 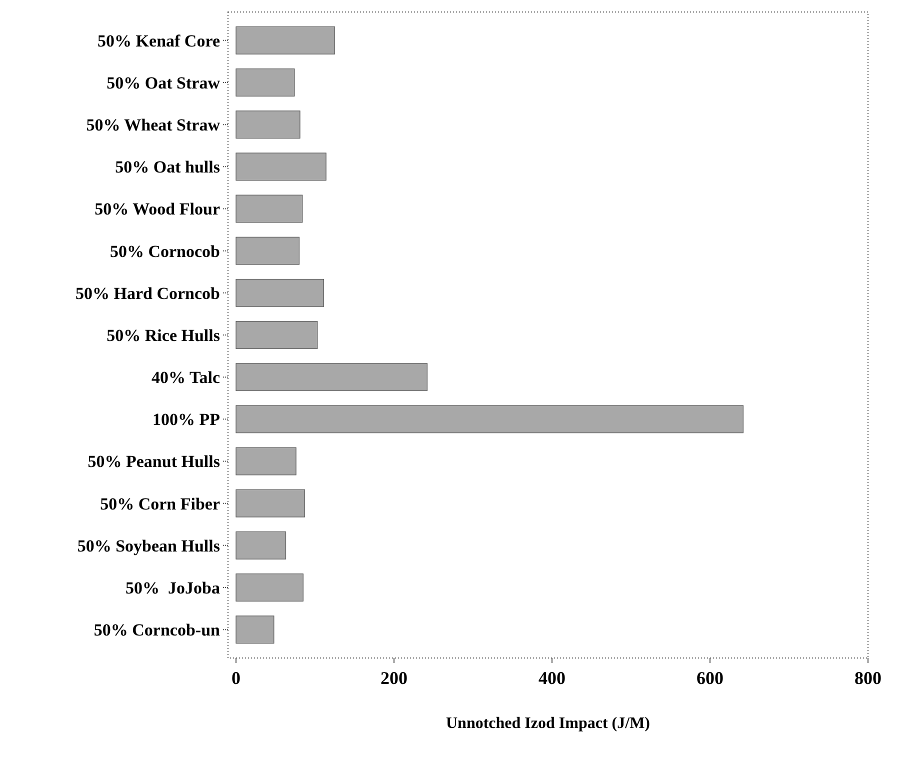 What do you see at coordinates (173, 588) in the screenshot?
I see `y-tick-label: 50% JoJoba` at bounding box center [173, 588].